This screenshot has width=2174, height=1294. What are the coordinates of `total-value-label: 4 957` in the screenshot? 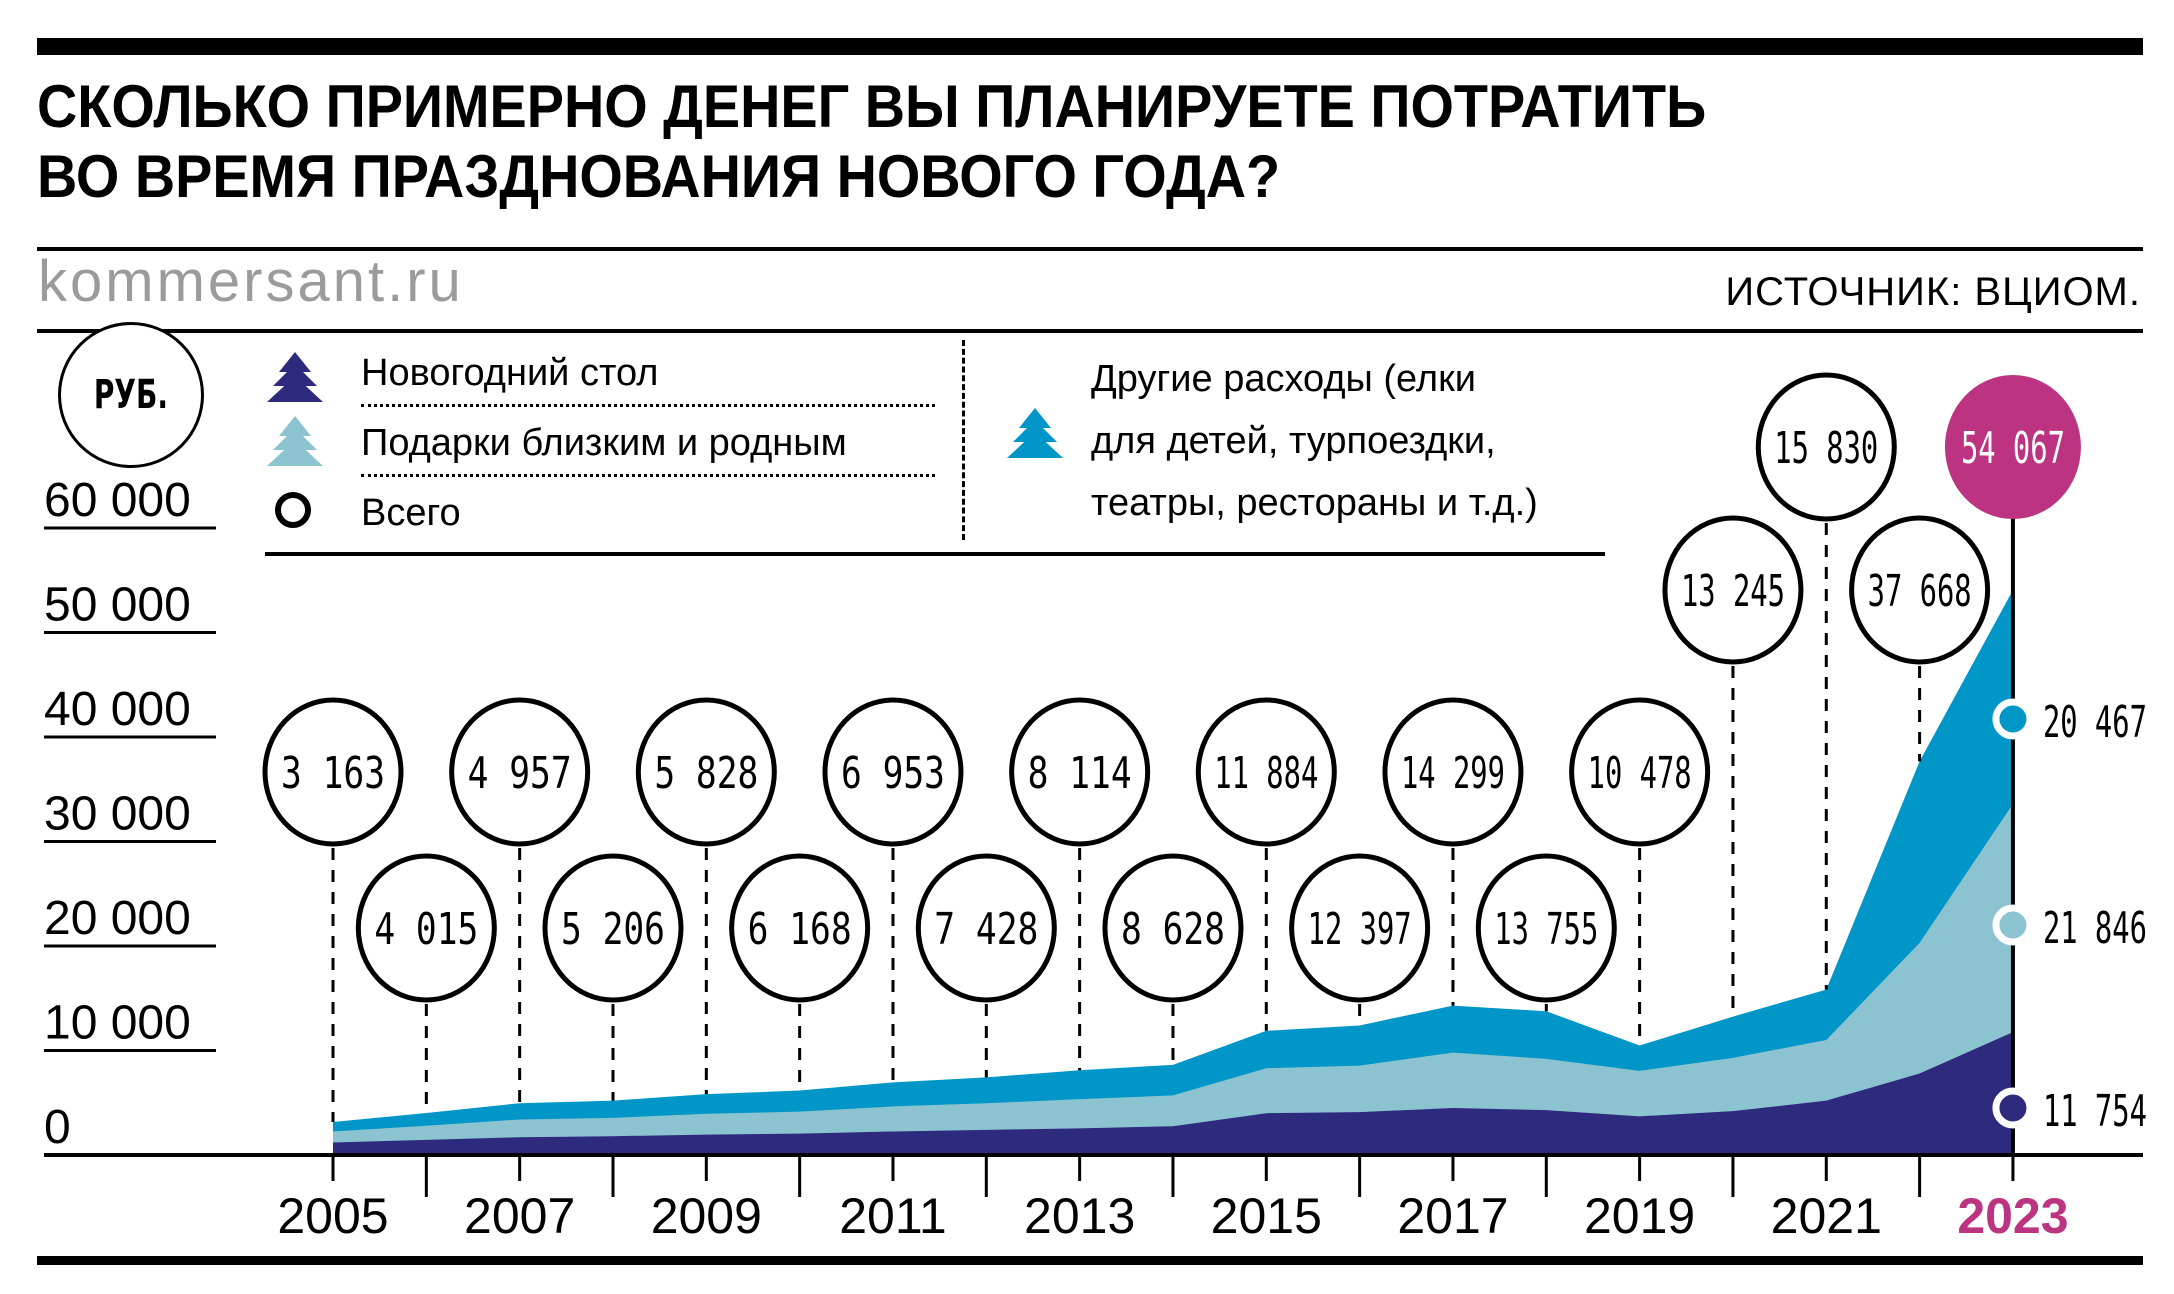 It's located at (520, 773).